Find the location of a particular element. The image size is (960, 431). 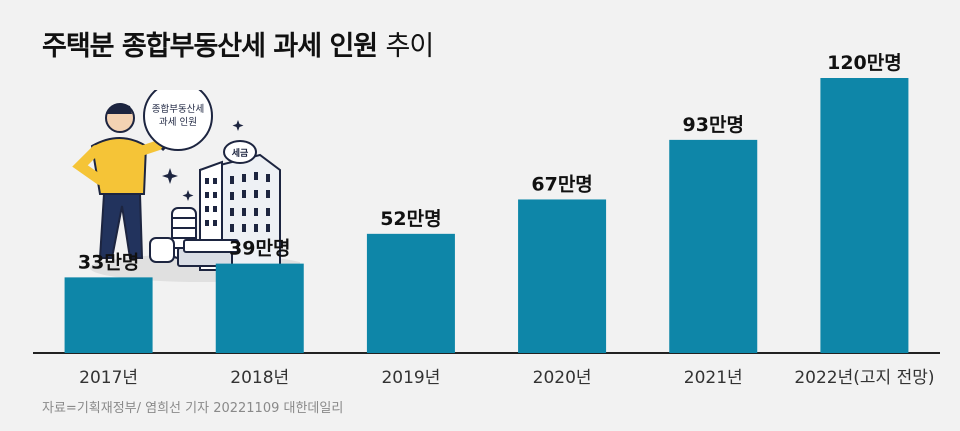

x-tick-label: 2020년 is located at coordinates (562, 378).